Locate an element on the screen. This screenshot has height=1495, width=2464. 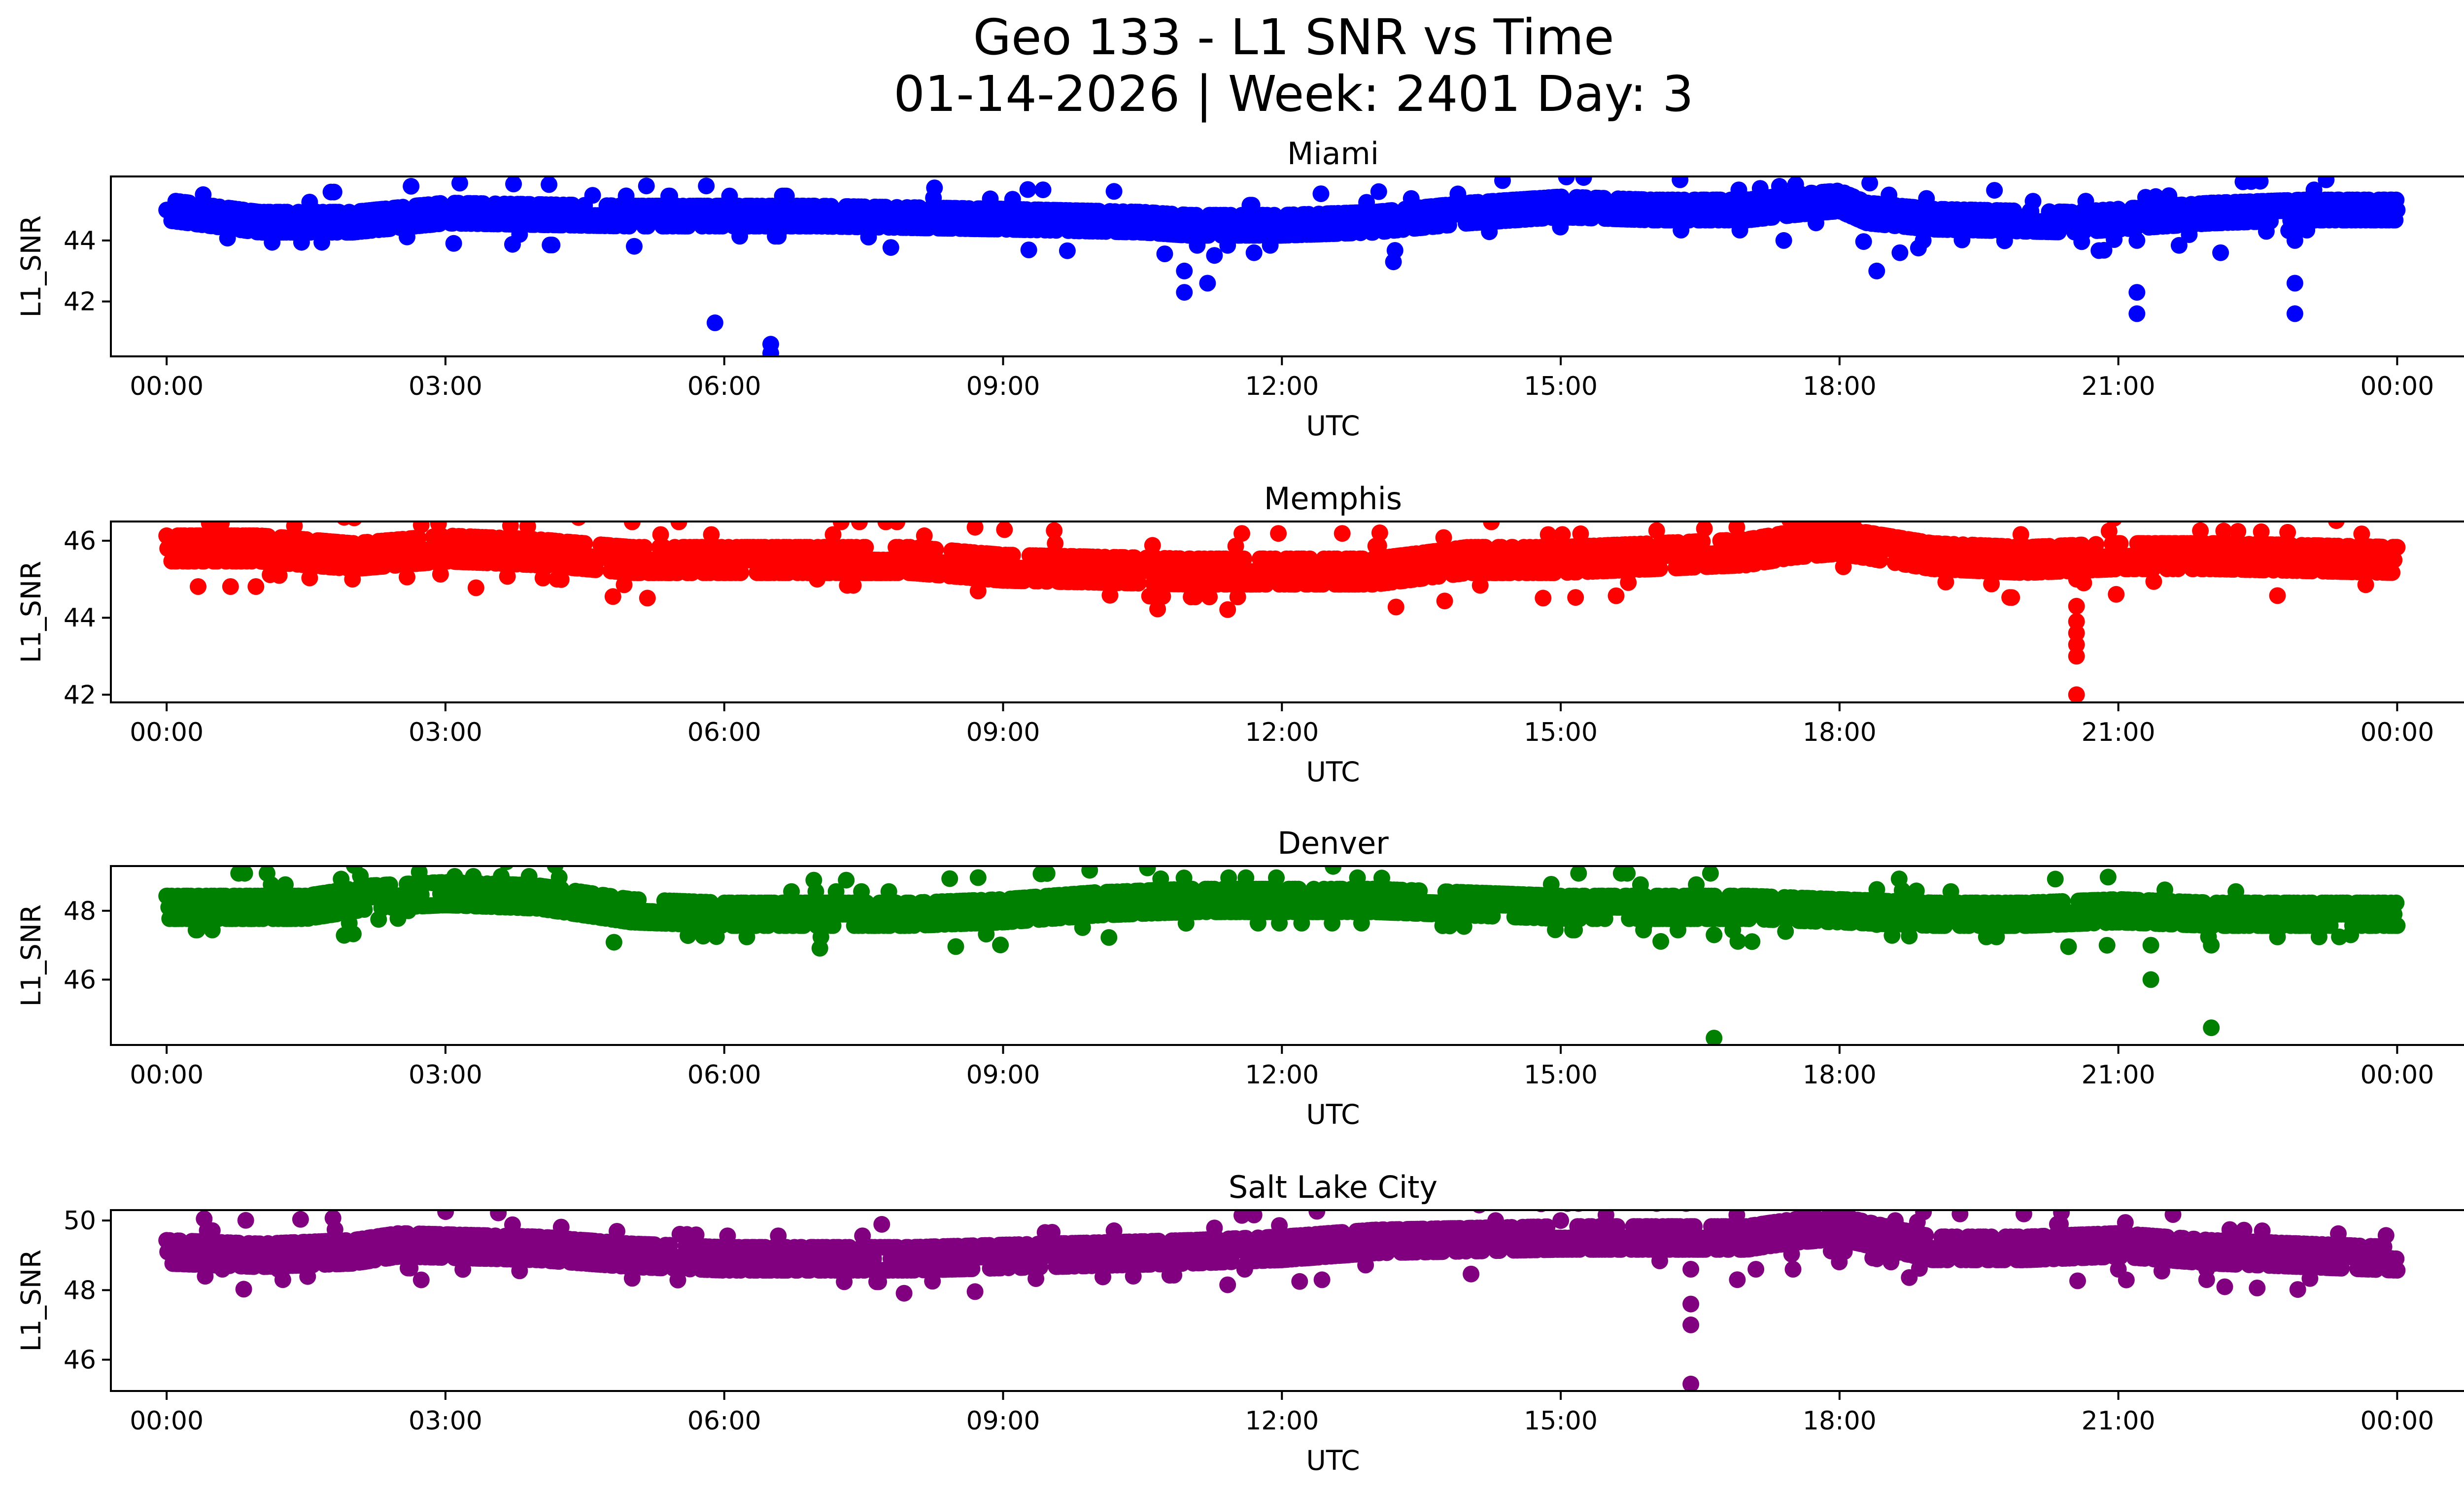
x-tick-label: 21:00 is located at coordinates (2119, 732).